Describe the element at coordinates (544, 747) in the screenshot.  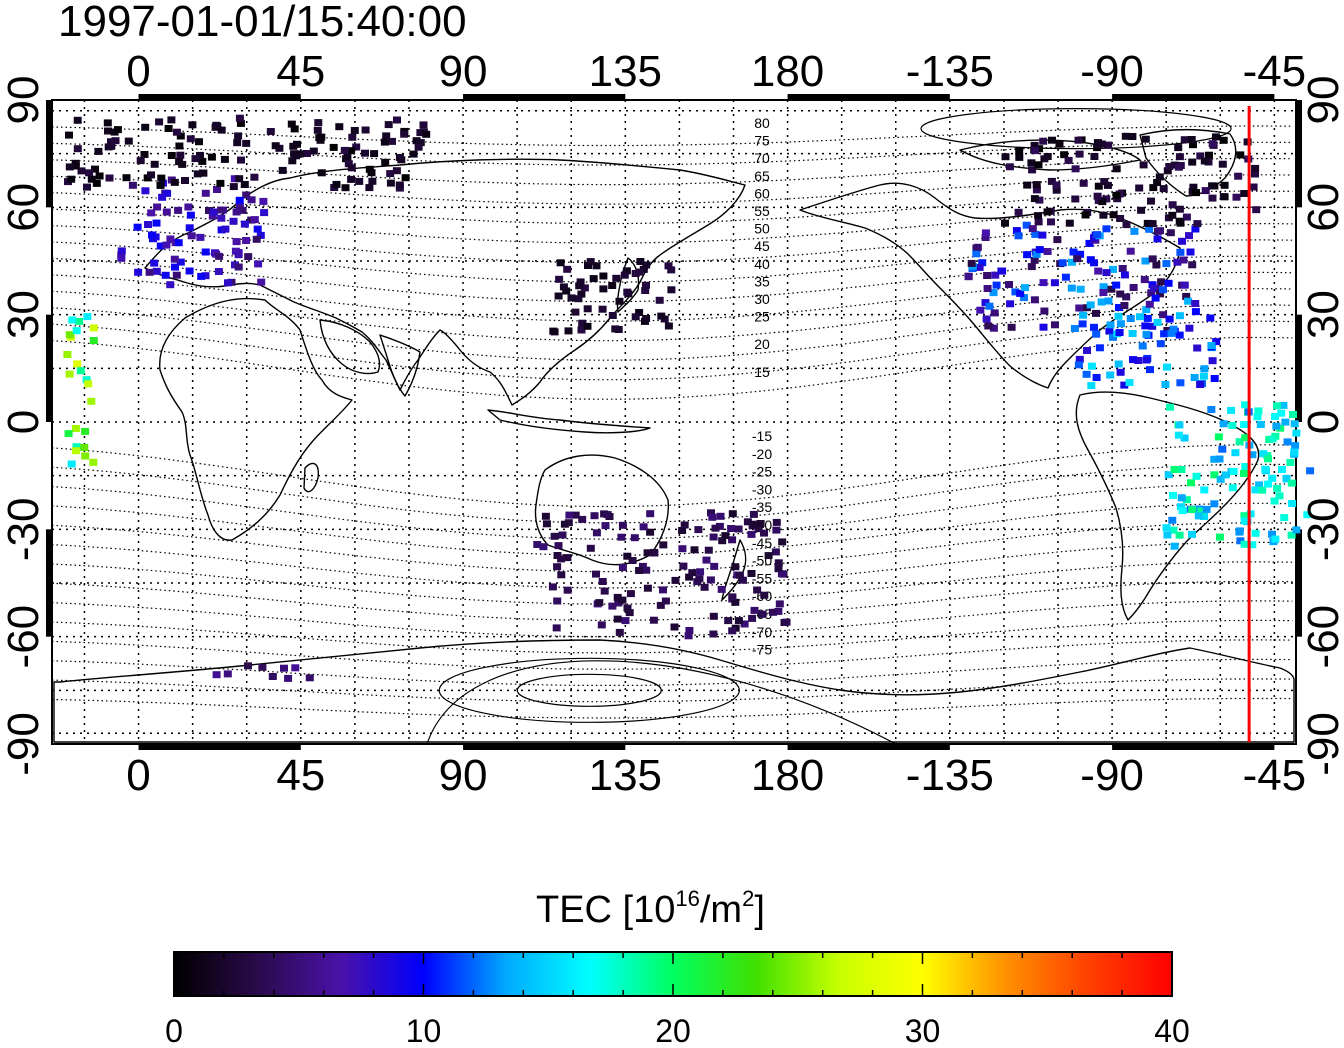
I see `frame-bar-bottom` at that location.